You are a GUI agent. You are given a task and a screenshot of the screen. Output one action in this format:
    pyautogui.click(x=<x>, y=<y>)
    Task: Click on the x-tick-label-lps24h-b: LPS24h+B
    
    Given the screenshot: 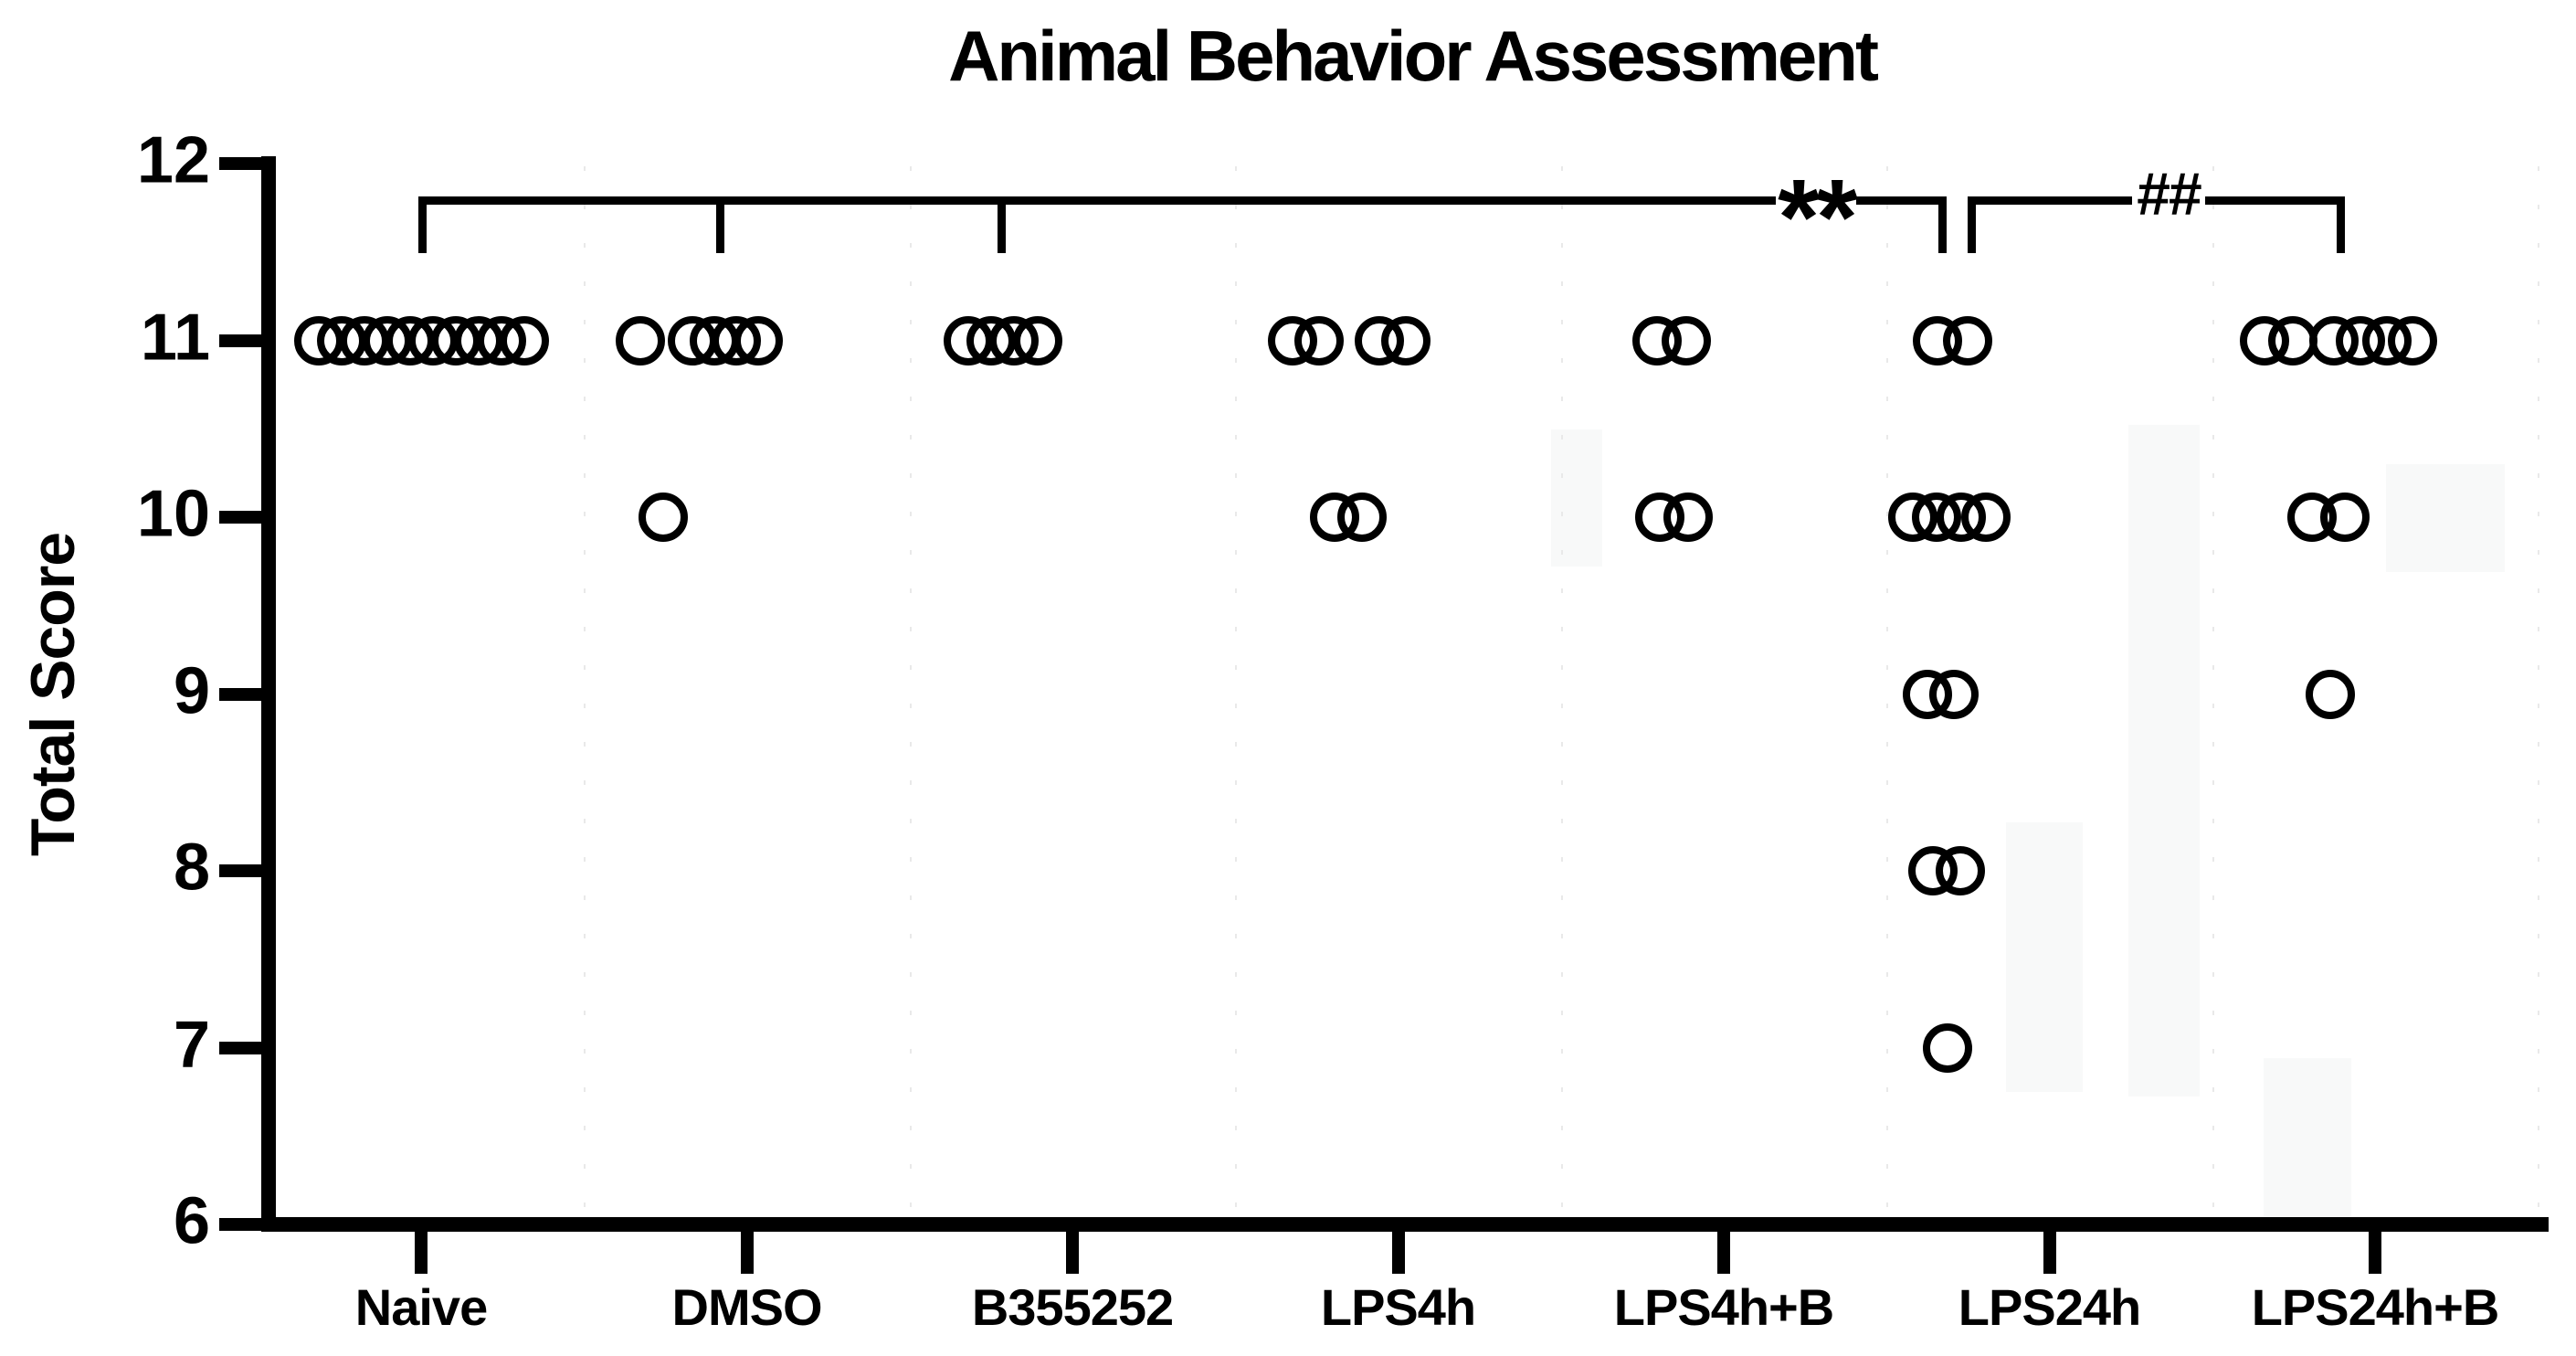 What is the action you would take?
    pyautogui.click(x=2375, y=1307)
    